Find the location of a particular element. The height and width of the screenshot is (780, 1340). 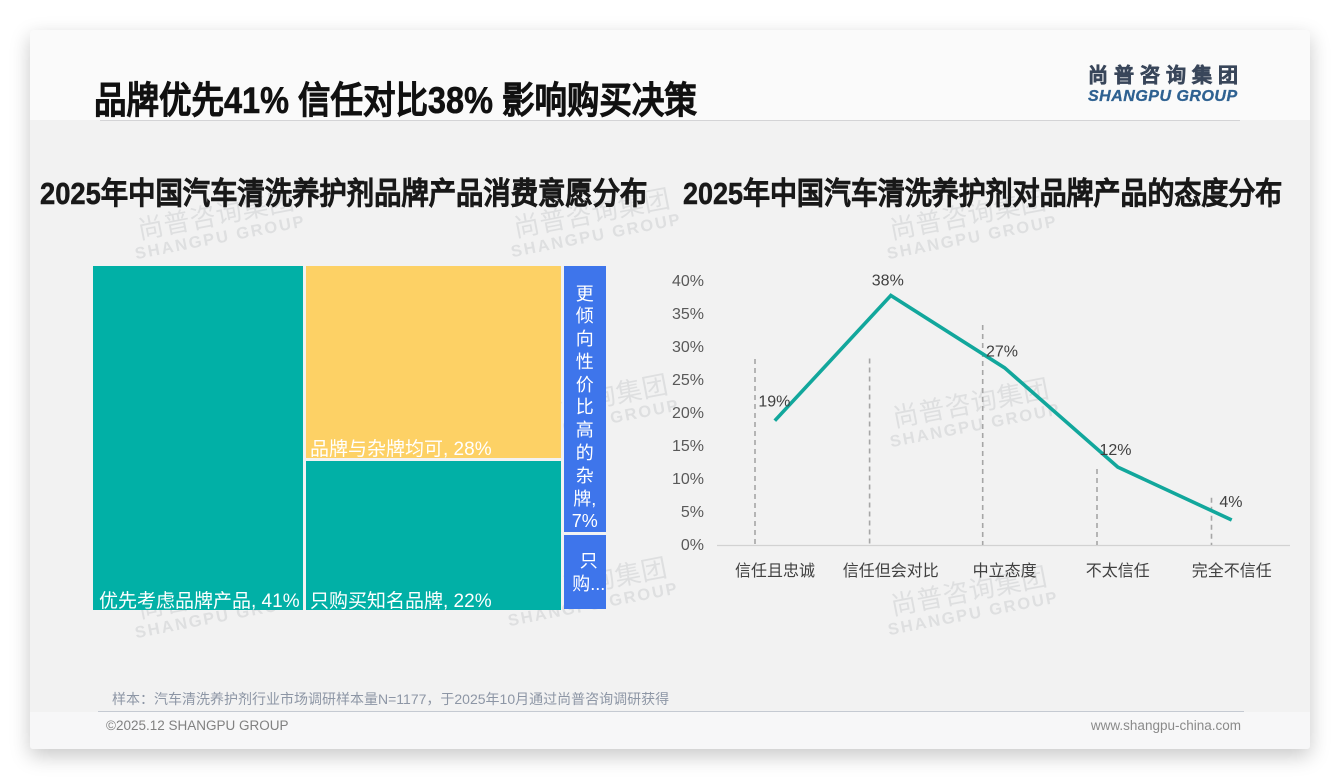

svg-text: 25% is located at coordinates (688, 380).